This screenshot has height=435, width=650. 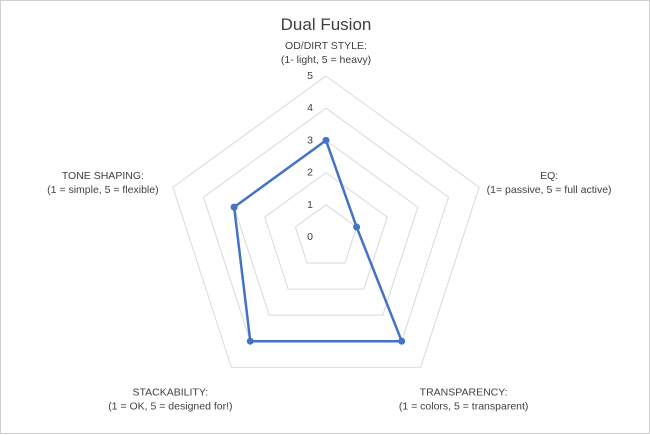 What do you see at coordinates (549, 176) in the screenshot?
I see `category-label-line1: EQ:` at bounding box center [549, 176].